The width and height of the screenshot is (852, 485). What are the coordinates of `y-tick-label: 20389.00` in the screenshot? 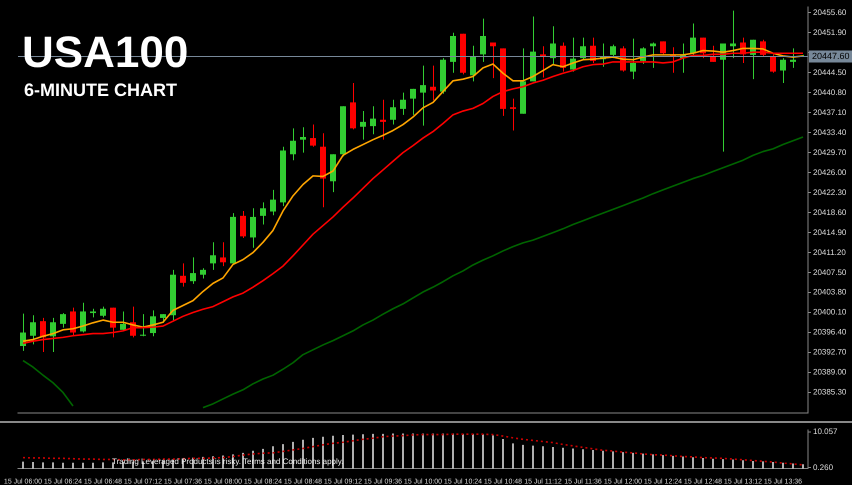 It's located at (830, 372).